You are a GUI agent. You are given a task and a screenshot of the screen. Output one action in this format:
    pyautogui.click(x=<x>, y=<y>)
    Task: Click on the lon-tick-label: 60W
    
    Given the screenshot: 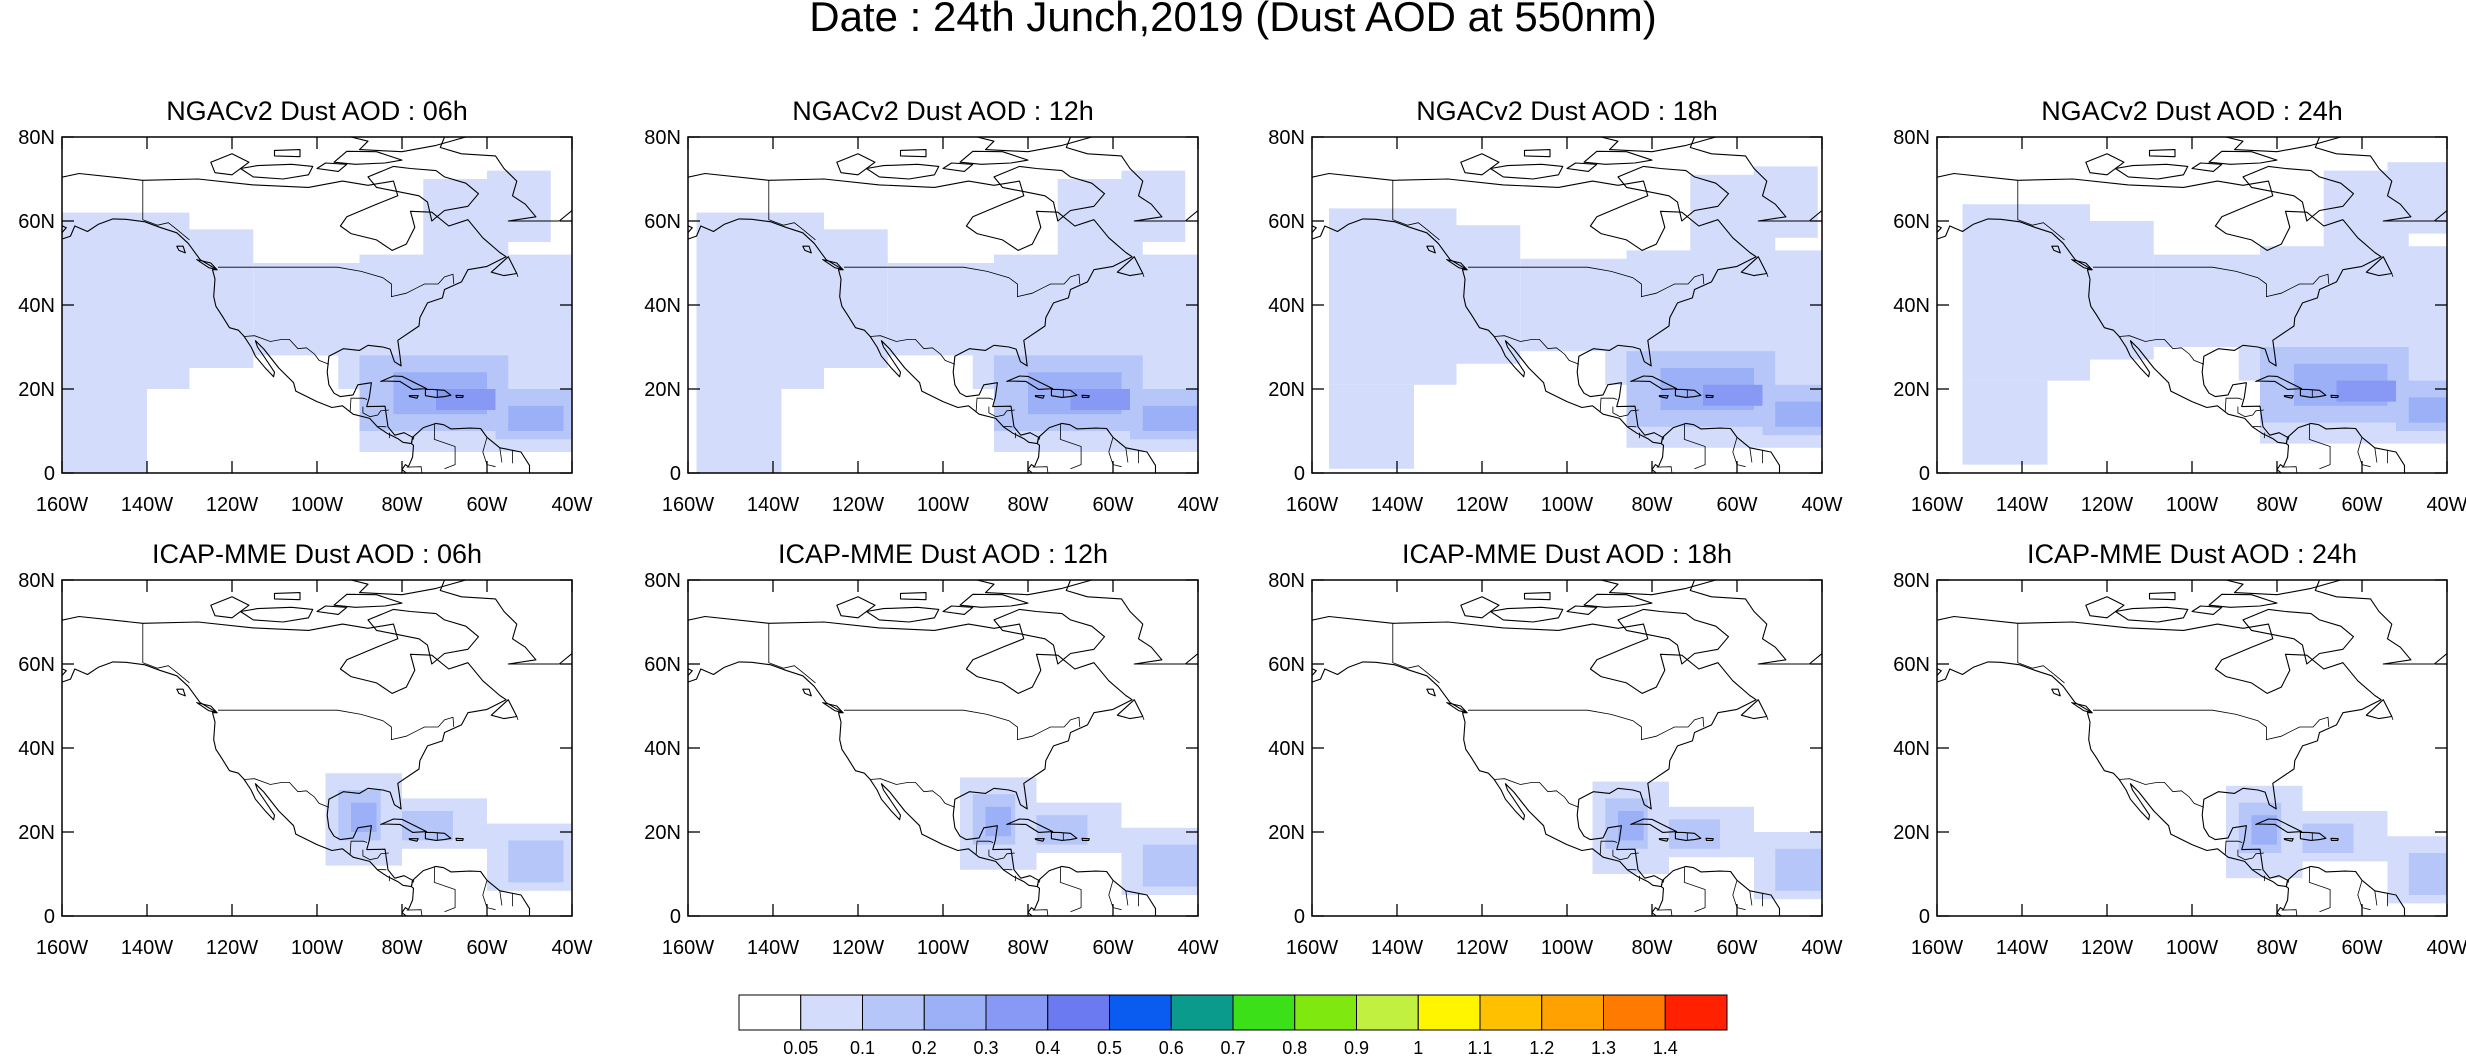 What is the action you would take?
    pyautogui.click(x=1736, y=948)
    